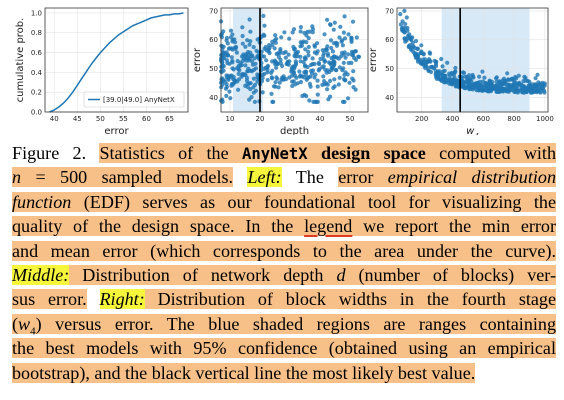 This screenshot has width=564, height=400. I want to click on caption-text: Statistics of the, so click(170, 153).